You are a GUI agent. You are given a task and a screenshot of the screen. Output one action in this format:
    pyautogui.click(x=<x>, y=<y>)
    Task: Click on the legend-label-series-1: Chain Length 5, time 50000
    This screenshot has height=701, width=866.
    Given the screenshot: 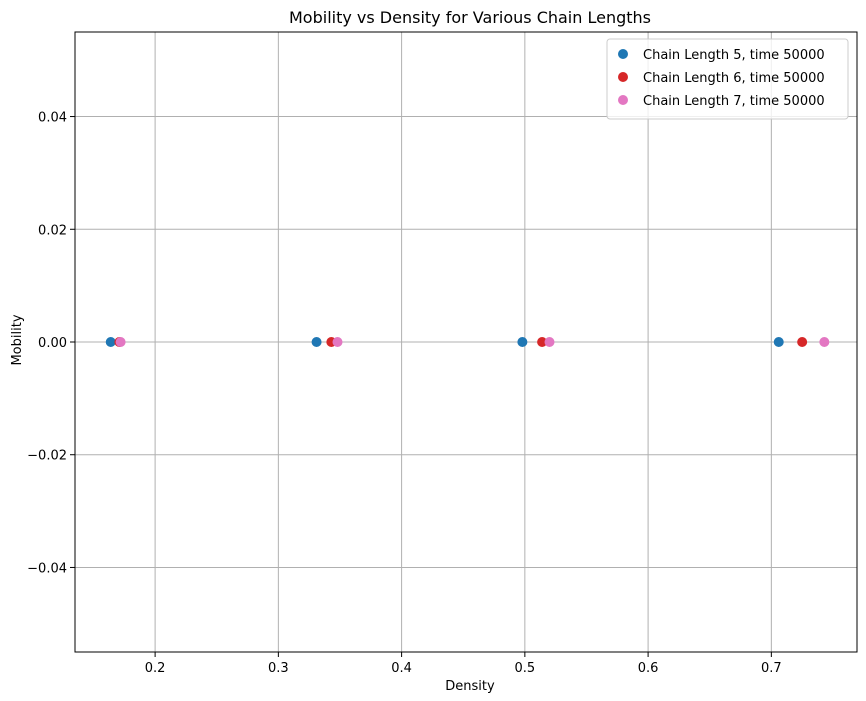 What is the action you would take?
    pyautogui.click(x=734, y=55)
    